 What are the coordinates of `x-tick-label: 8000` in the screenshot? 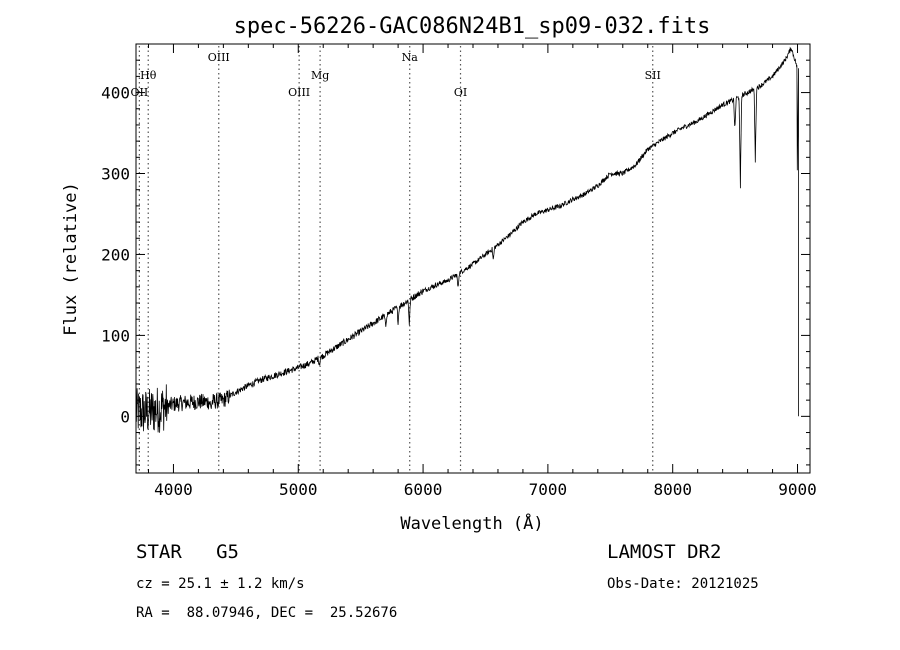 It's located at (672, 489).